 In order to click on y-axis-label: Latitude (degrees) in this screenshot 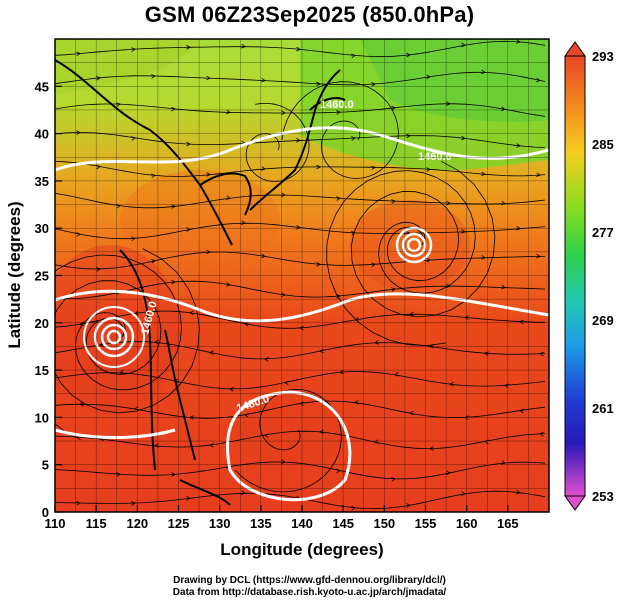, I will do `click(14, 274)`.